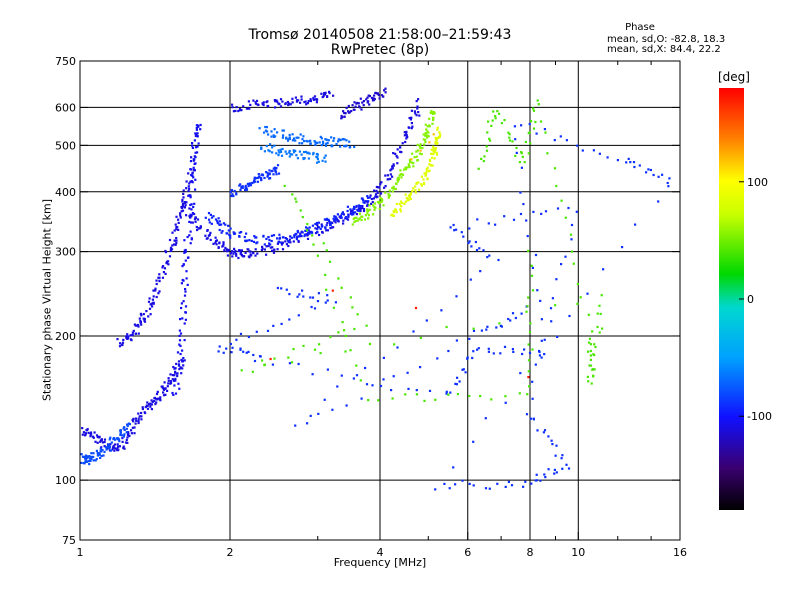  I want to click on colorbar-unit: [deg], so click(734, 77).